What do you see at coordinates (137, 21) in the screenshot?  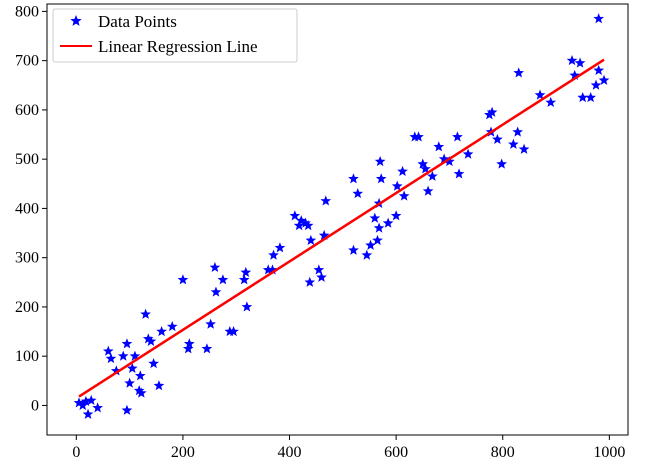 I see `legend-label-data-points: Data Points` at bounding box center [137, 21].